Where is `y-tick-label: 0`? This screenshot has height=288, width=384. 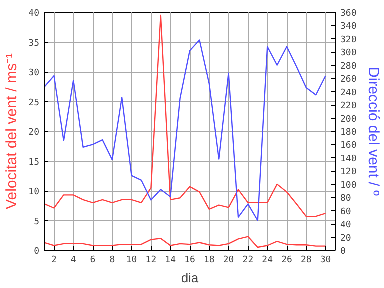 y-tick-label: 0 is located at coordinates (37, 252).